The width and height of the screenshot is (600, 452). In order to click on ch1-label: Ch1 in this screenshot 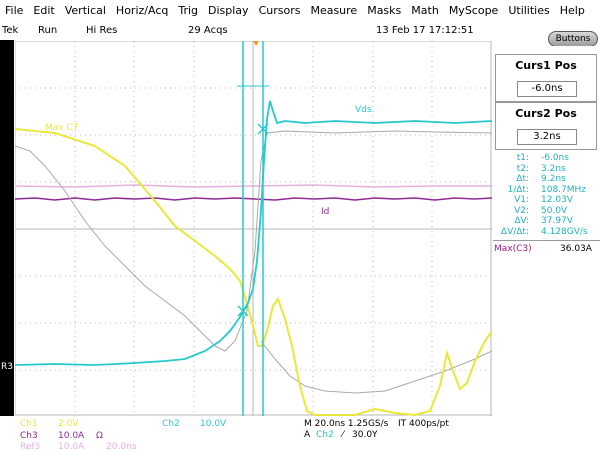, I will do `click(29, 424)`.